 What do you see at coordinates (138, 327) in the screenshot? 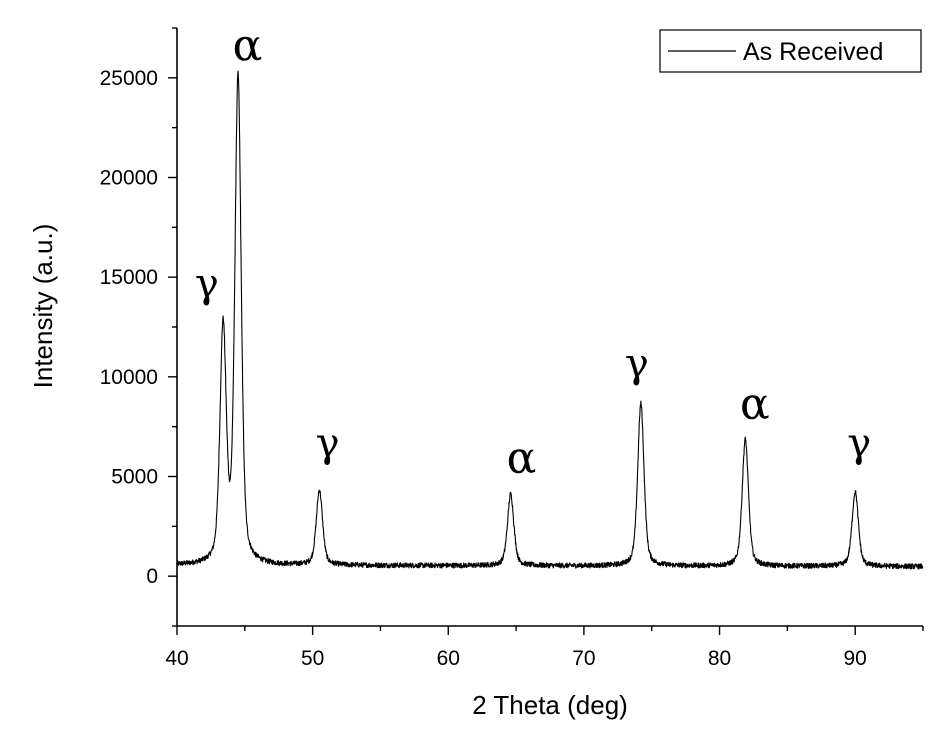
I see `y-ticks: 0 5000 10000 15000 20000 25000` at bounding box center [138, 327].